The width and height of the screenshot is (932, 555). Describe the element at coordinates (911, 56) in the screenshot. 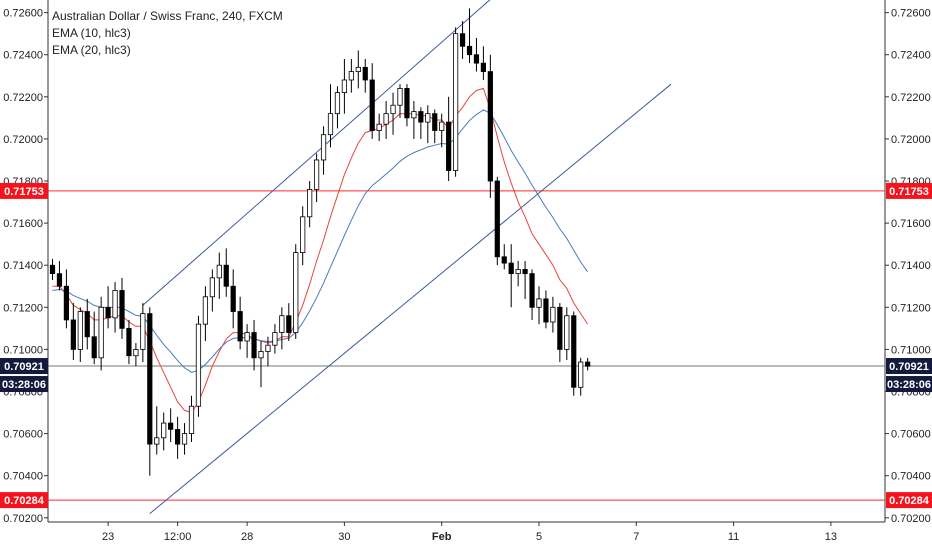

I see `y-tick-label-right: 0.72400` at that location.